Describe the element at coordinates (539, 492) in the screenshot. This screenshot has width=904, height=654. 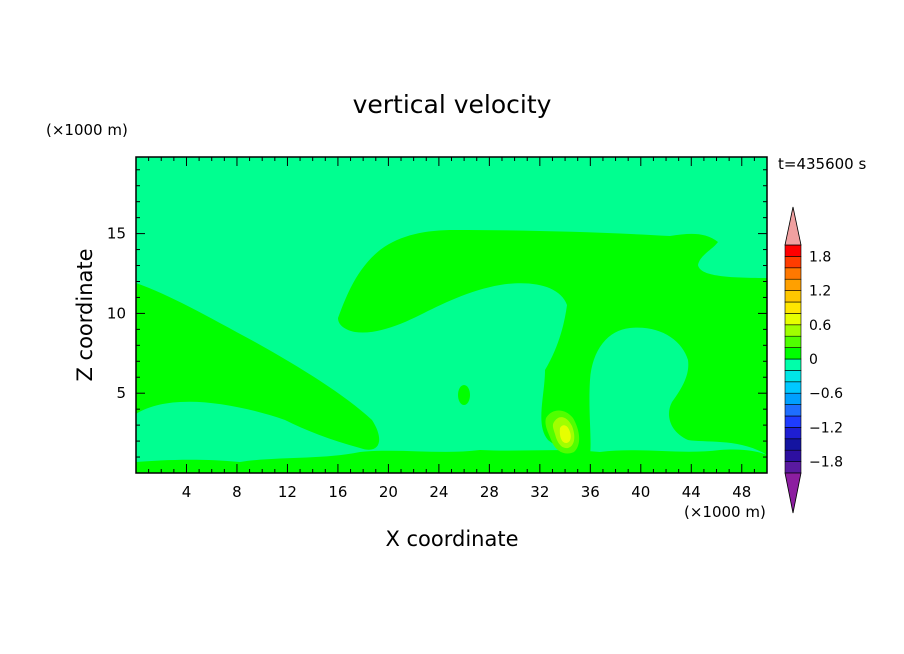
I see `x-tick-label: 32` at that location.